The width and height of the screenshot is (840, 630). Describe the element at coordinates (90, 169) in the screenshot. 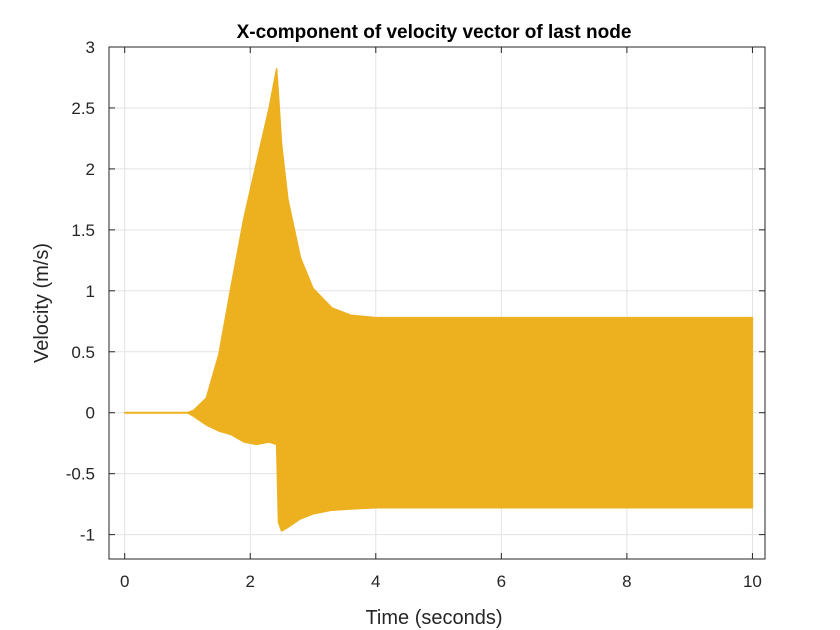

I see `y-tick-label: 2` at that location.